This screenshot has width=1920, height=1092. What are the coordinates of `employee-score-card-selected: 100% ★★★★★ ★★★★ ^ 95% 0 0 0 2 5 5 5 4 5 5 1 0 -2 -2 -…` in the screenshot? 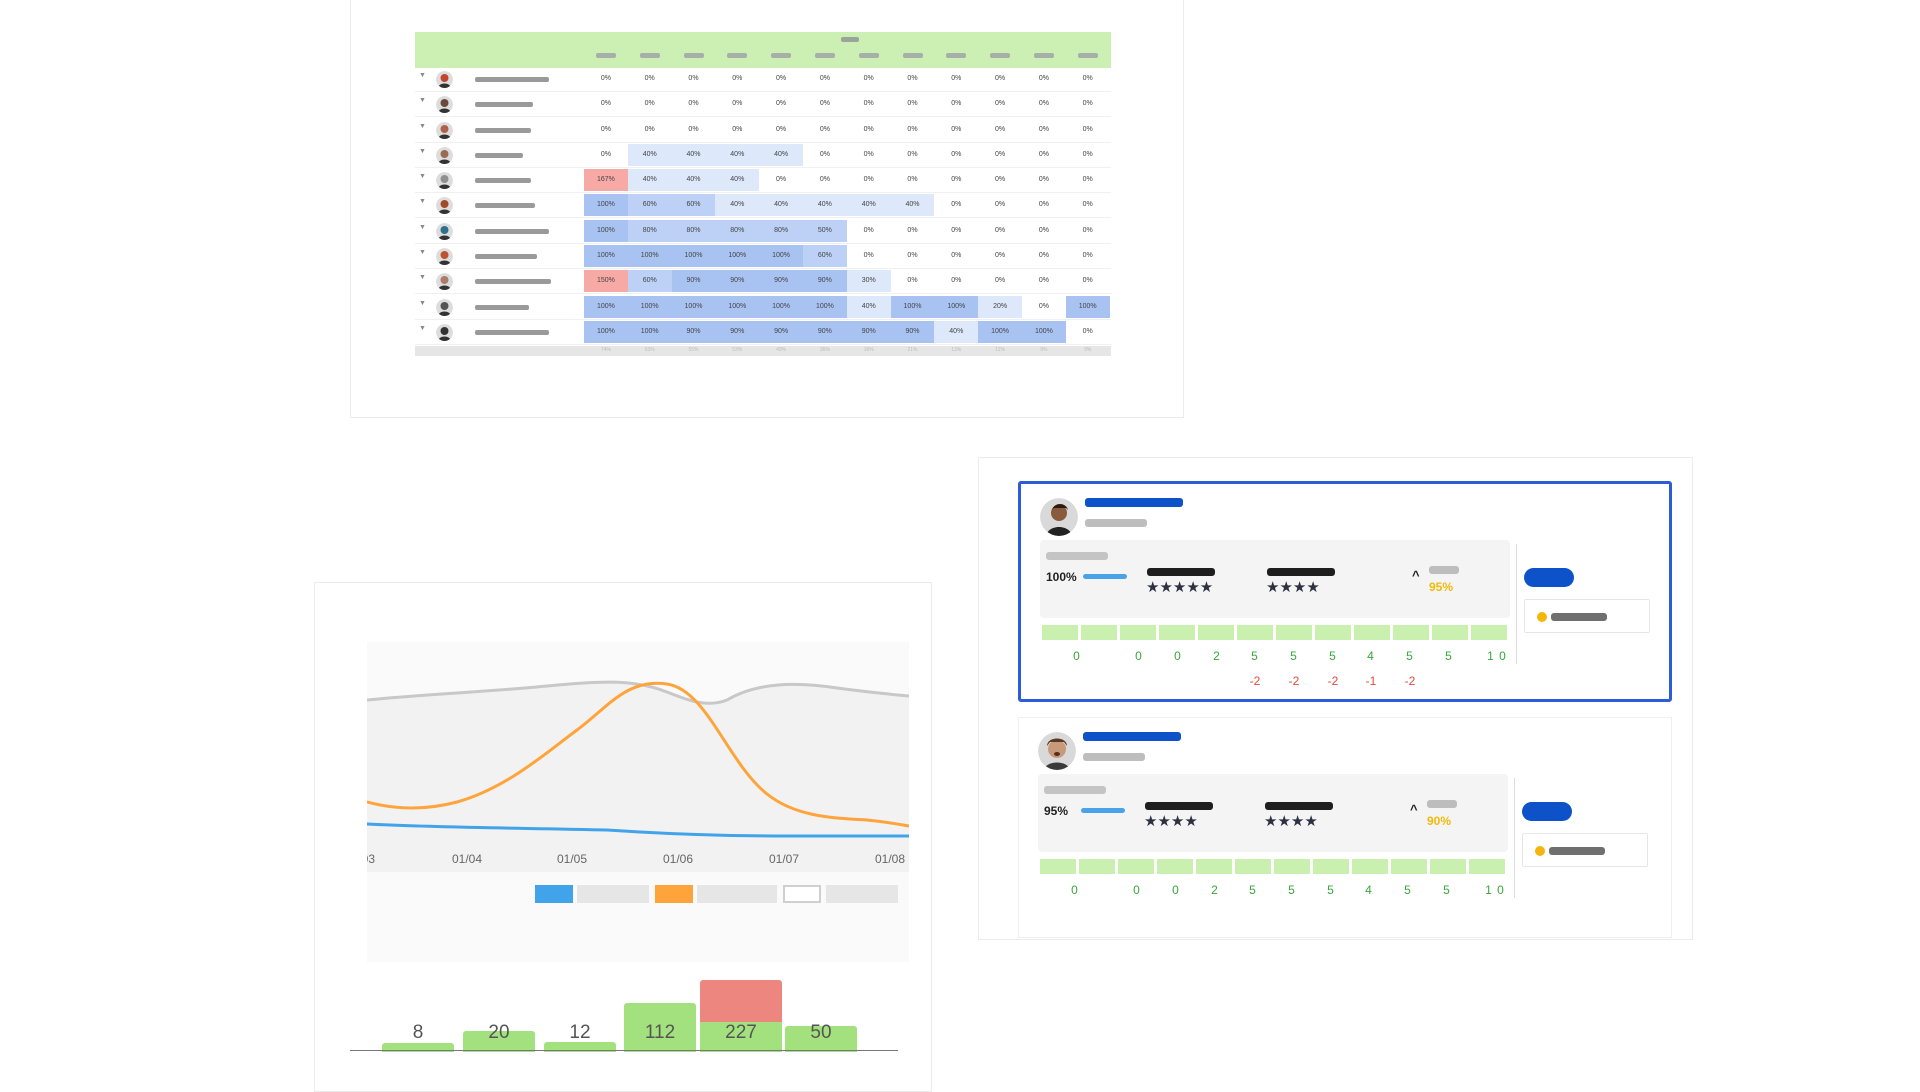 It's located at (1345, 591).